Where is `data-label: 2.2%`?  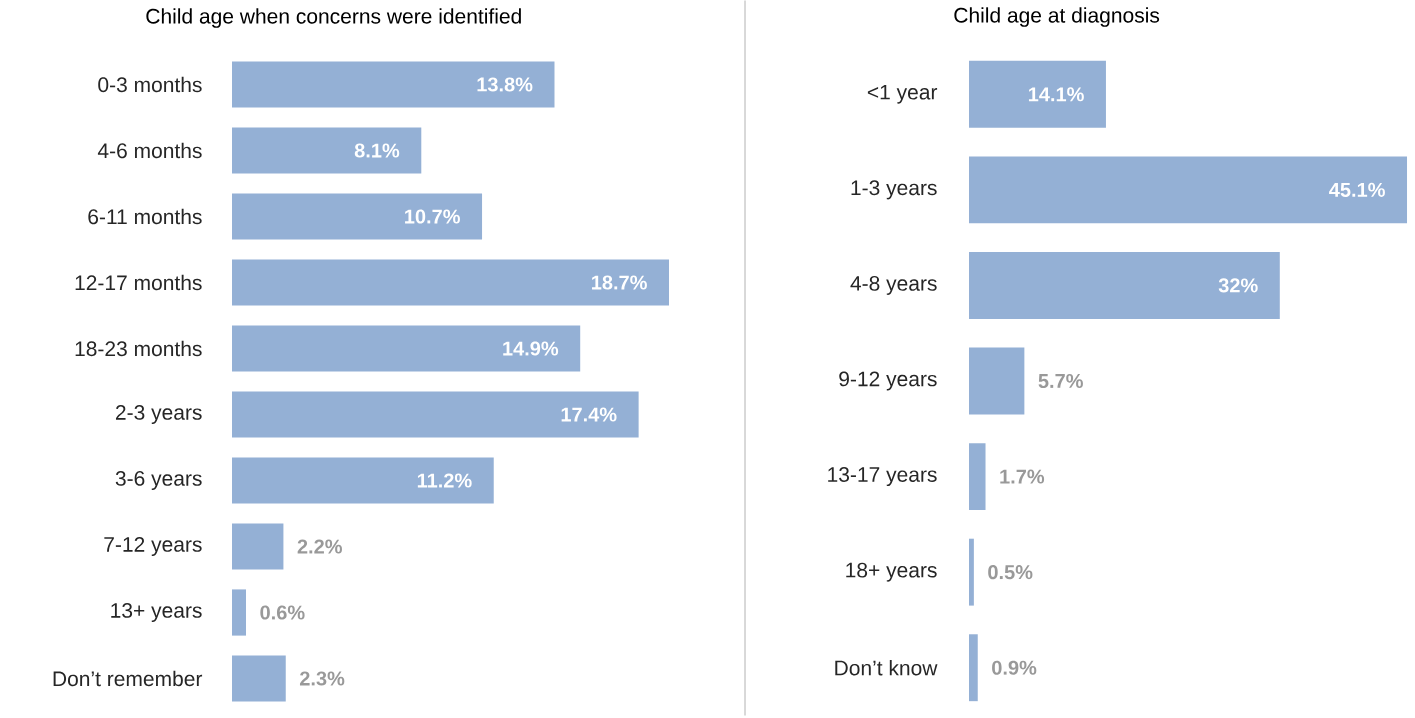
data-label: 2.2% is located at coordinates (319, 546).